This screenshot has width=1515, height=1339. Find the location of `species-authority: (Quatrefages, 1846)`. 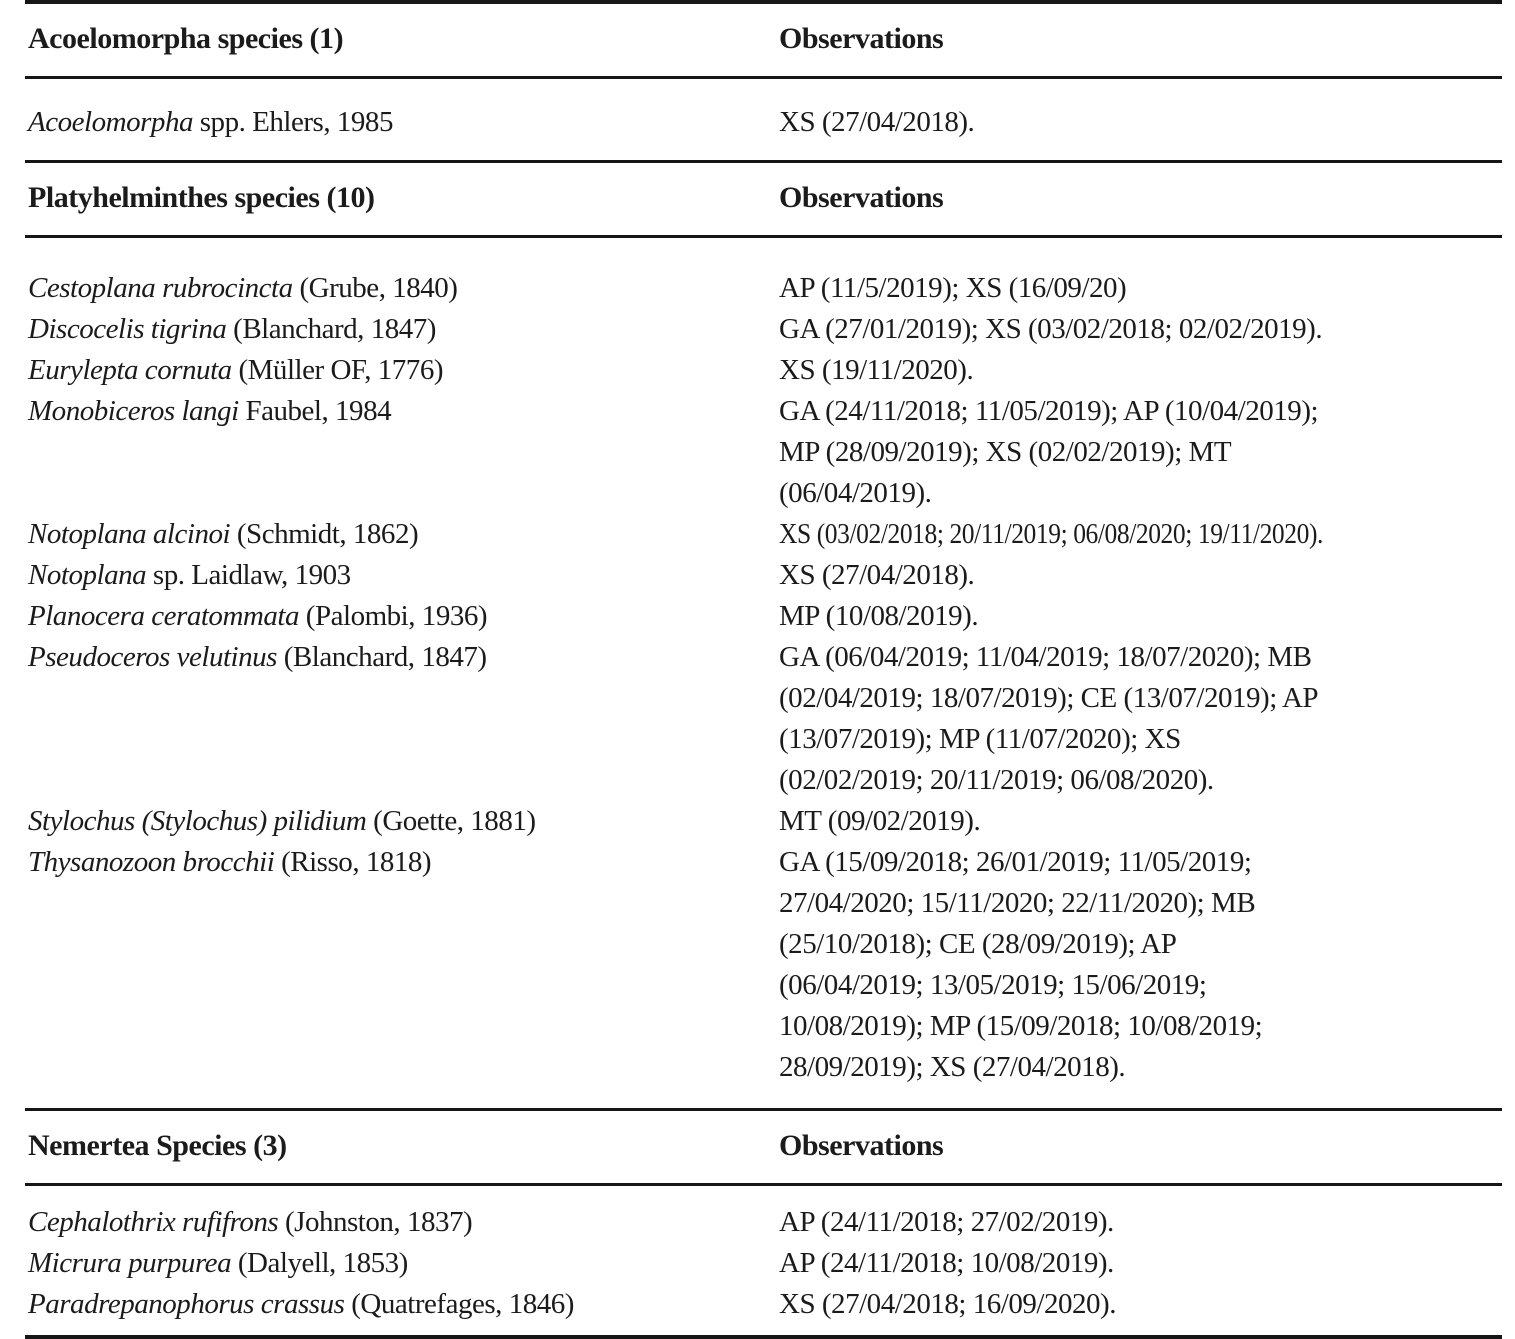

species-authority: (Quatrefages, 1846) is located at coordinates (459, 1304).